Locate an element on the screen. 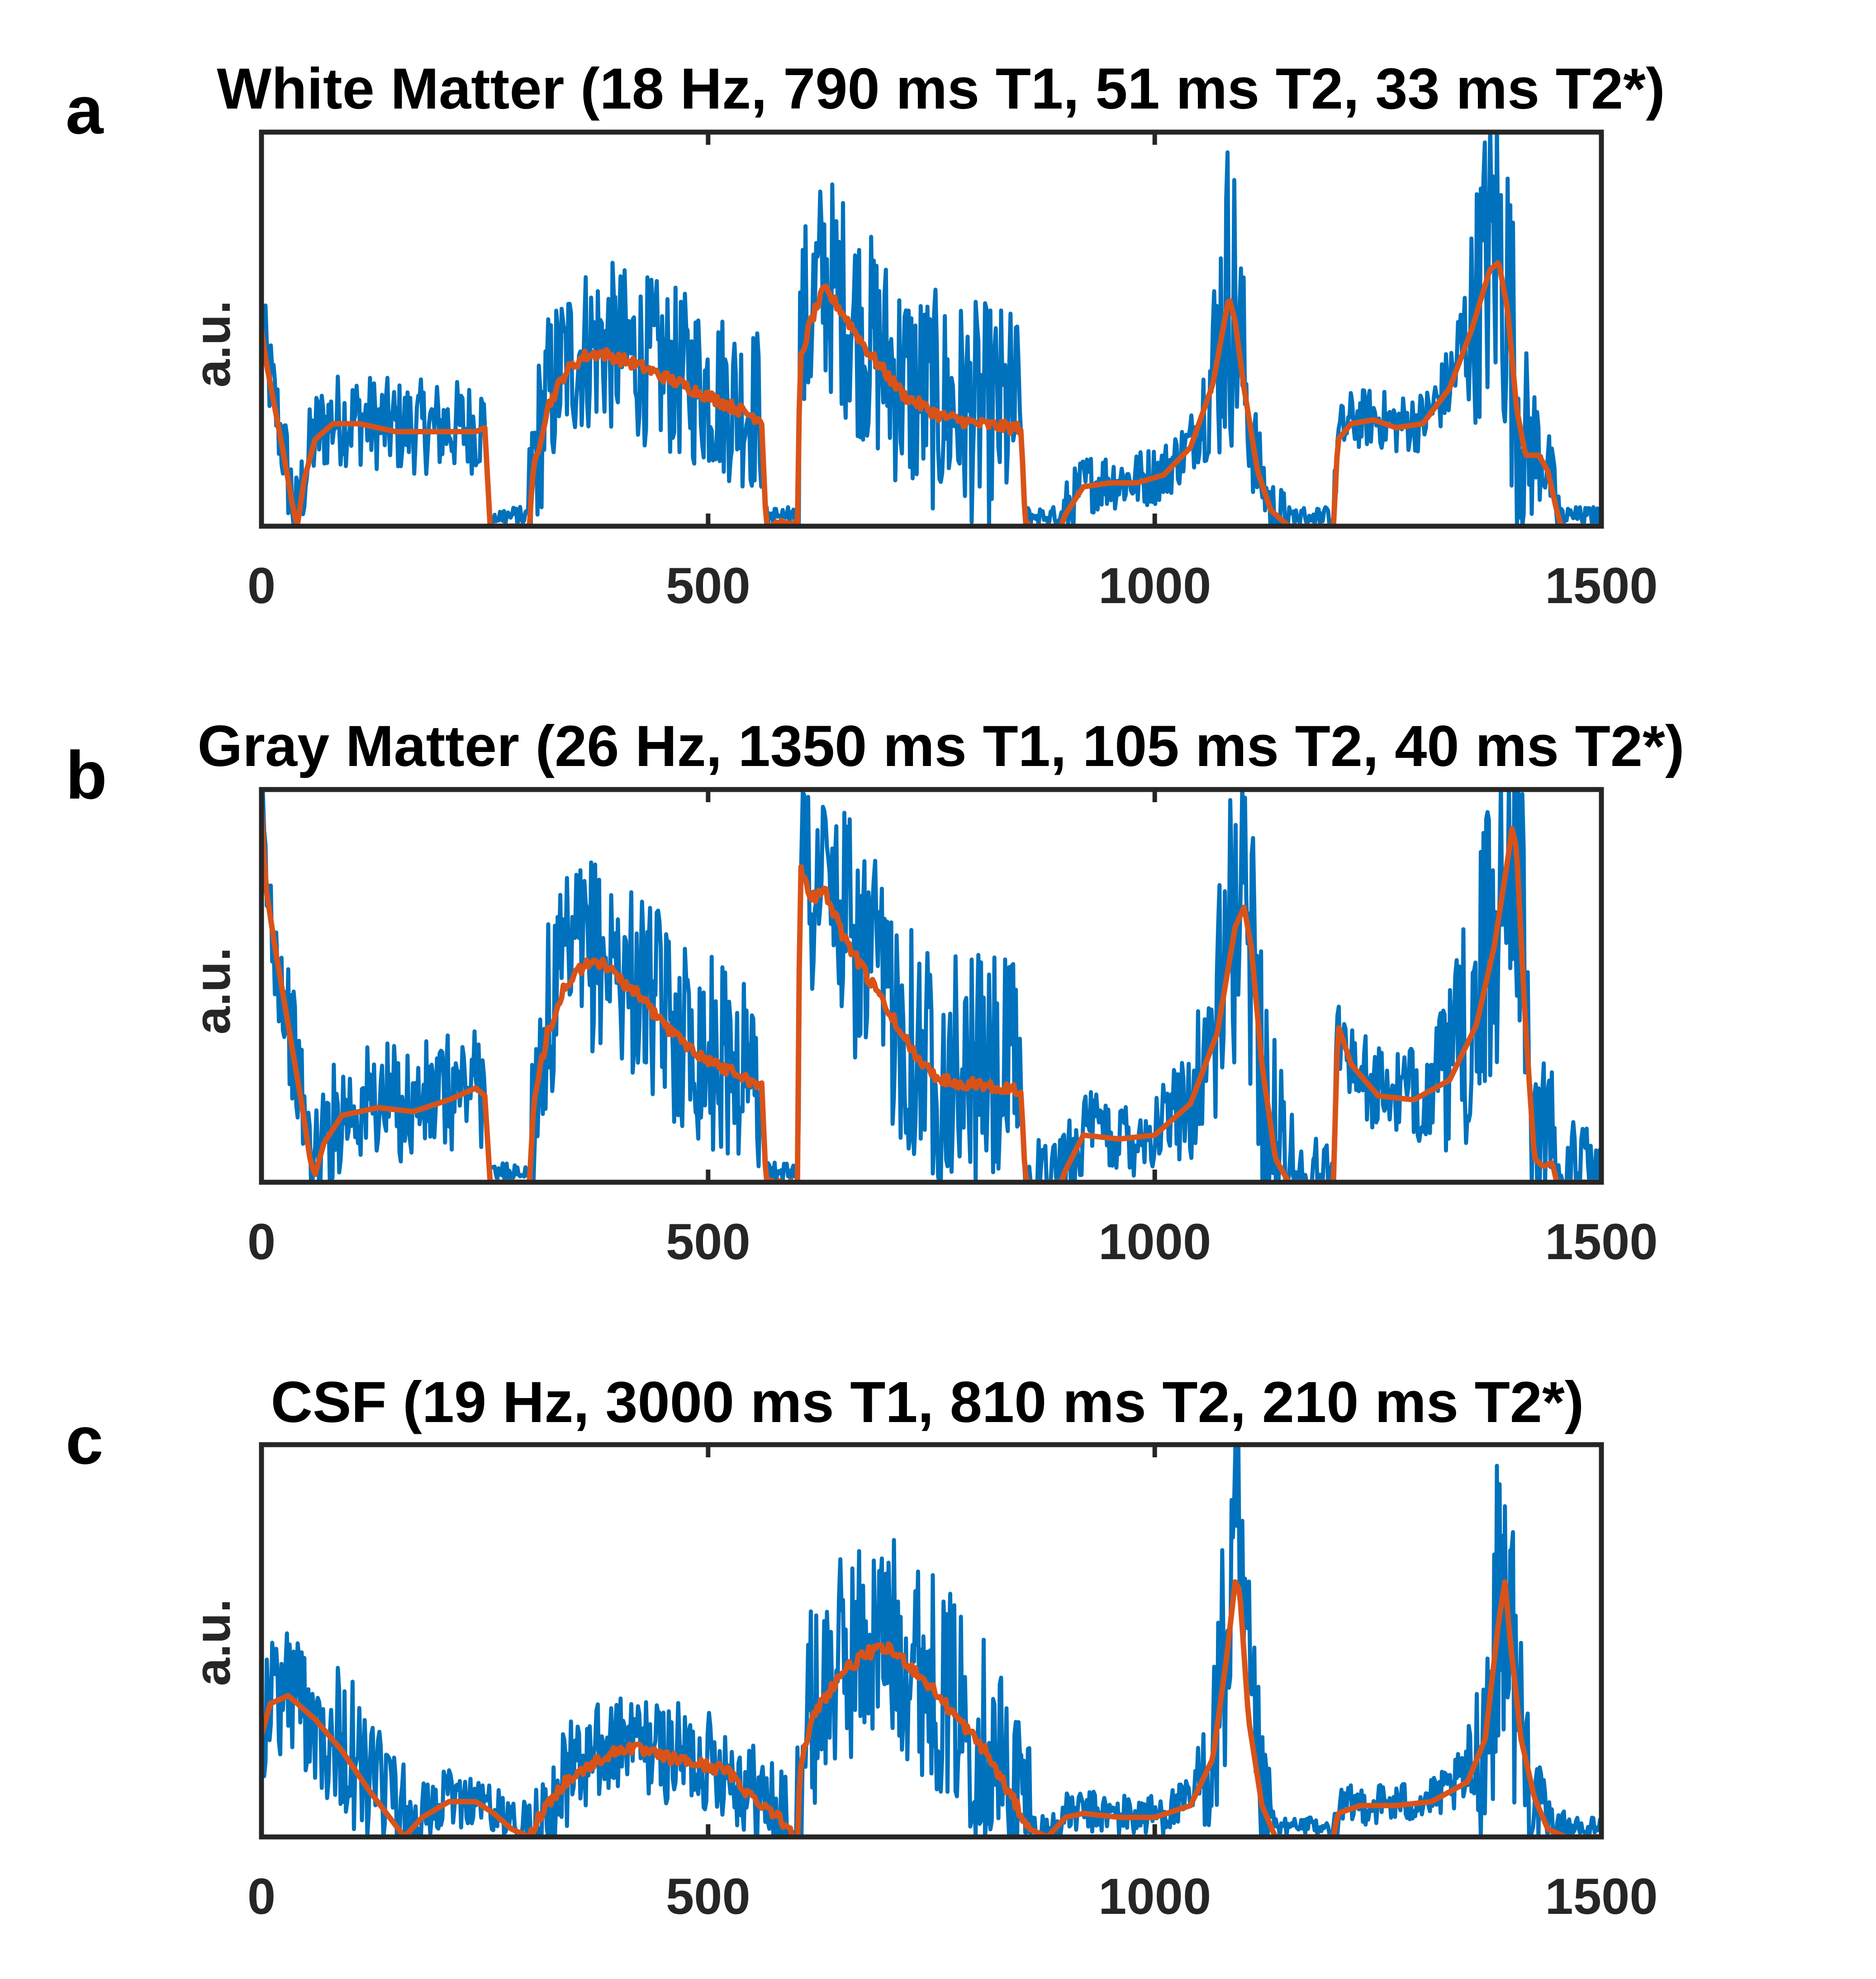 This screenshot has height=1979, width=1876. series-fit-a is located at coordinates (931, 393).